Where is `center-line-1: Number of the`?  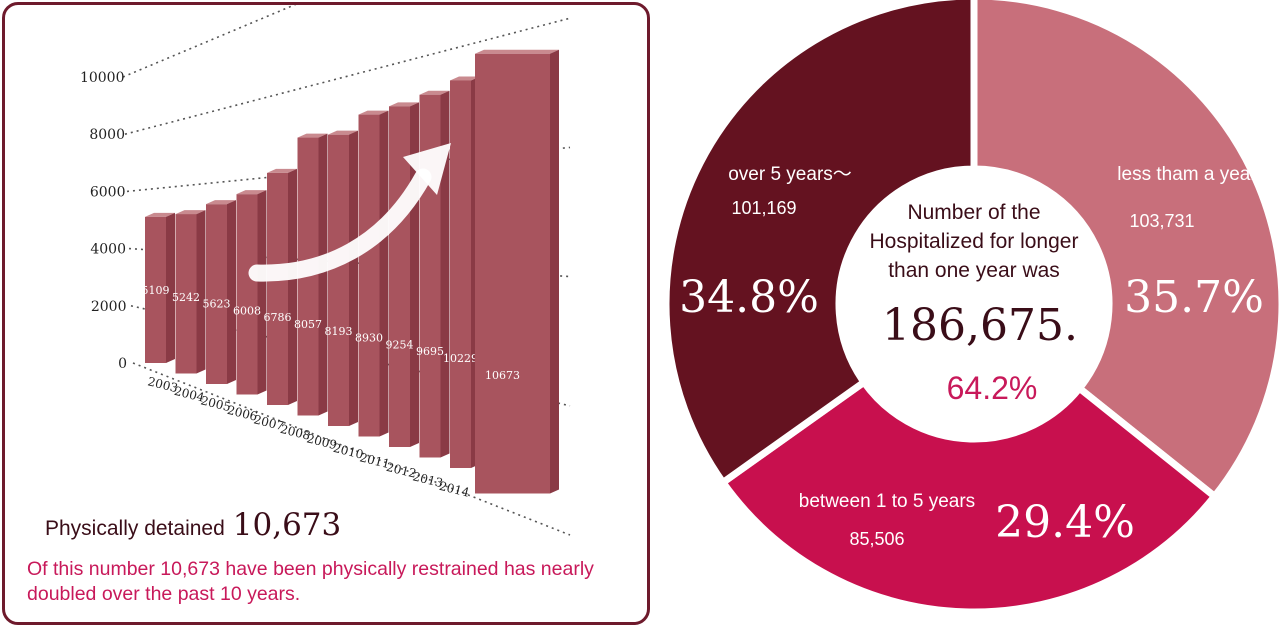 center-line-1: Number of the is located at coordinates (973, 212).